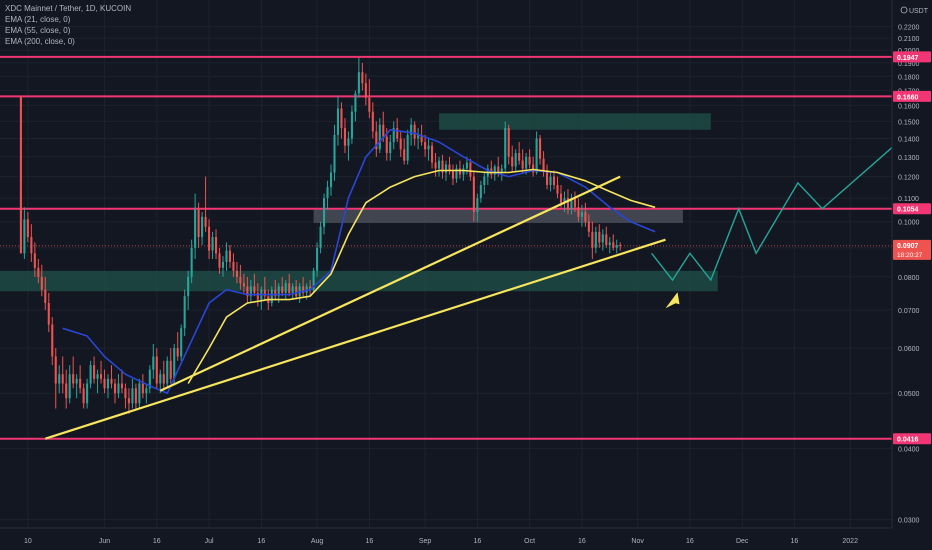 The width and height of the screenshot is (932, 550). What do you see at coordinates (909, 28) in the screenshot?
I see `price-tick-label: 0.2200` at bounding box center [909, 28].